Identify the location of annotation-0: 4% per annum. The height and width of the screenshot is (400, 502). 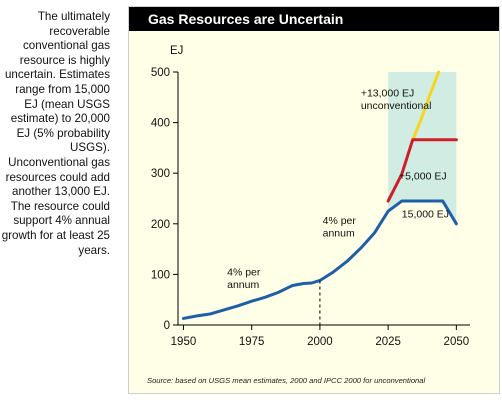
(244, 278).